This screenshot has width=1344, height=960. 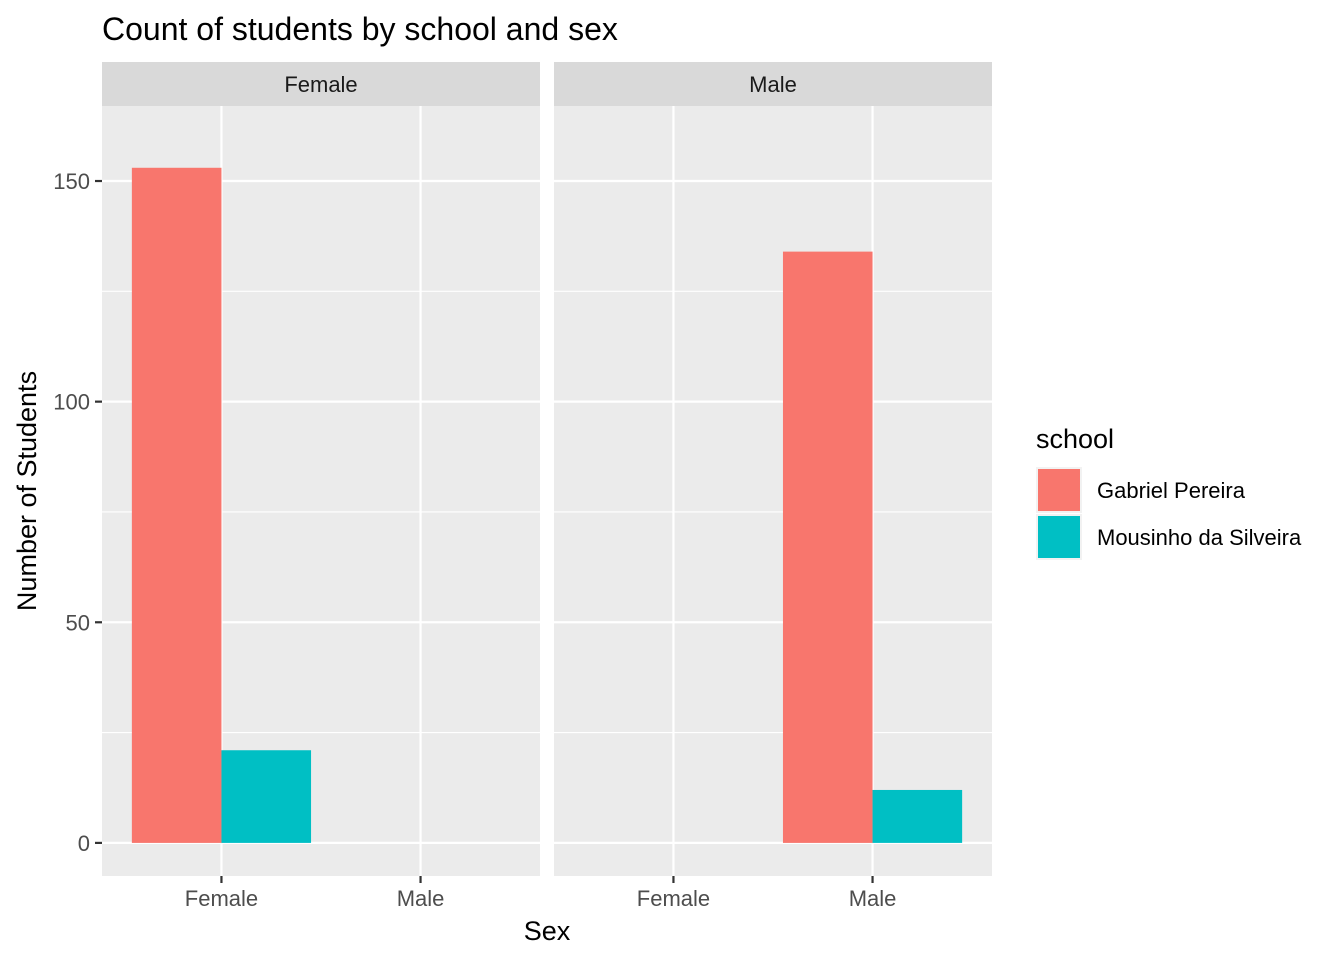 I want to click on y-tick-label: 50, so click(x=78, y=622).